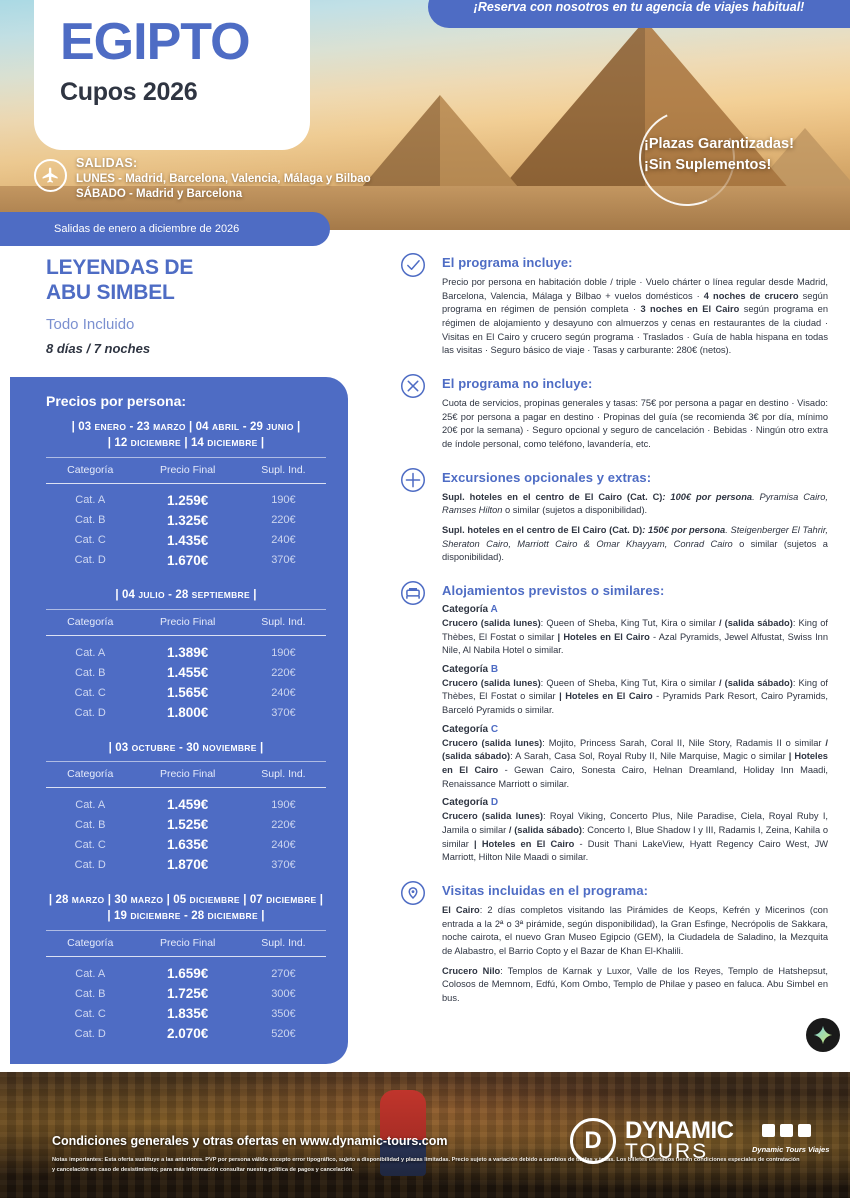 The image size is (850, 1198). Describe the element at coordinates (186, 496) in the screenshot. I see `table-row: Cat. A 1.259€ 190€` at that location.